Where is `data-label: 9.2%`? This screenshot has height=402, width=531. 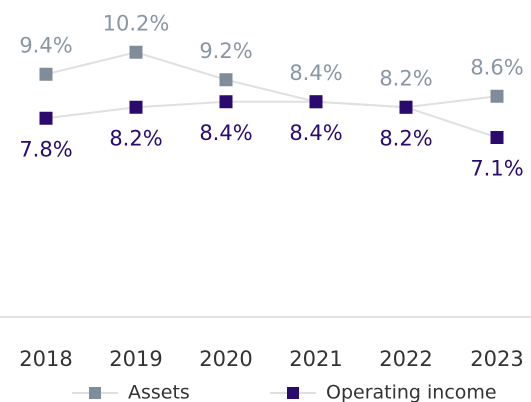 data-label: 9.2% is located at coordinates (225, 51).